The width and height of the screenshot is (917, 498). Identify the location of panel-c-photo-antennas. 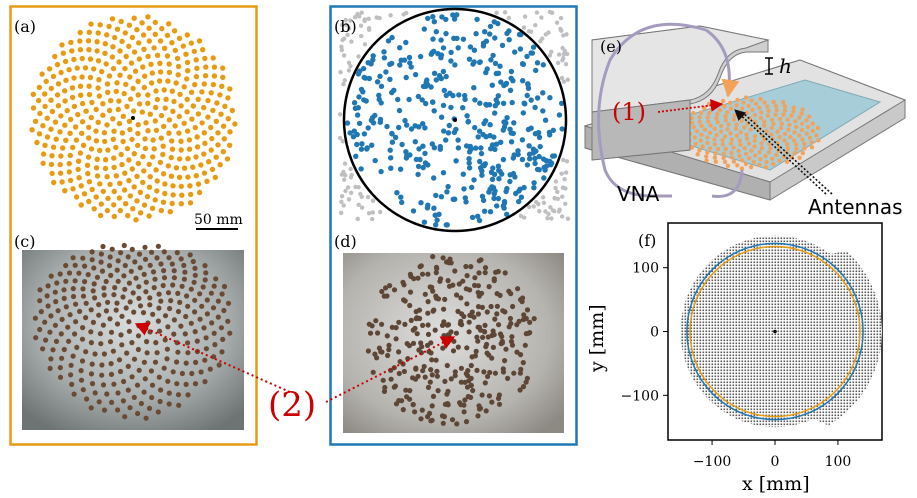
(132, 331).